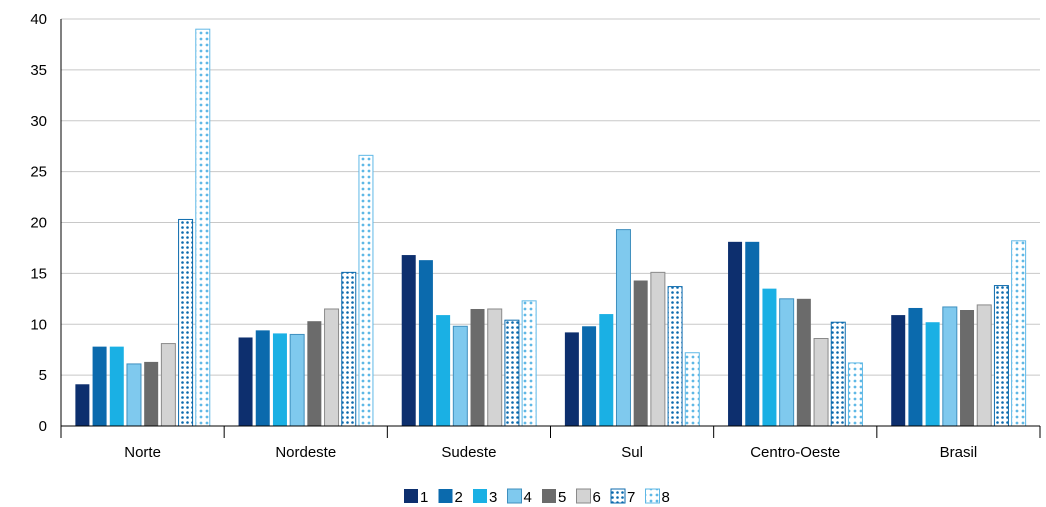 The image size is (1046, 507). Describe the element at coordinates (631, 497) in the screenshot. I see `legend-label: 7` at that location.